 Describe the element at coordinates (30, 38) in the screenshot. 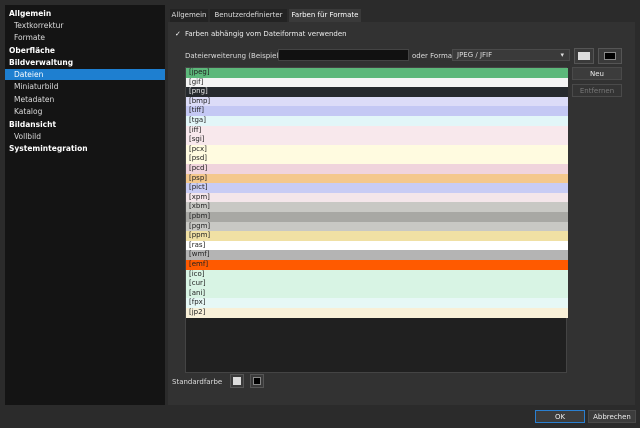

I see `sidebar-item: Formate` at that location.